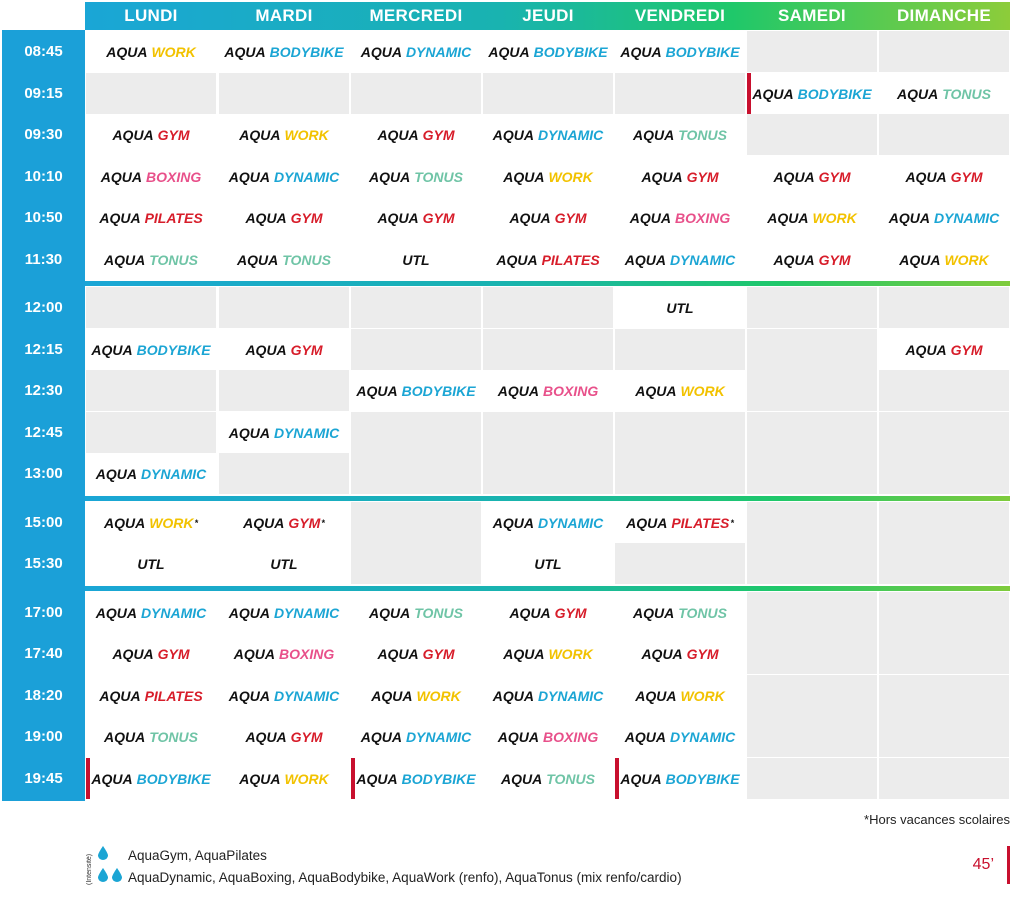 The image size is (1024, 911). What do you see at coordinates (943, 15) in the screenshot?
I see `day-header-dimanche: DIMANCHE` at bounding box center [943, 15].